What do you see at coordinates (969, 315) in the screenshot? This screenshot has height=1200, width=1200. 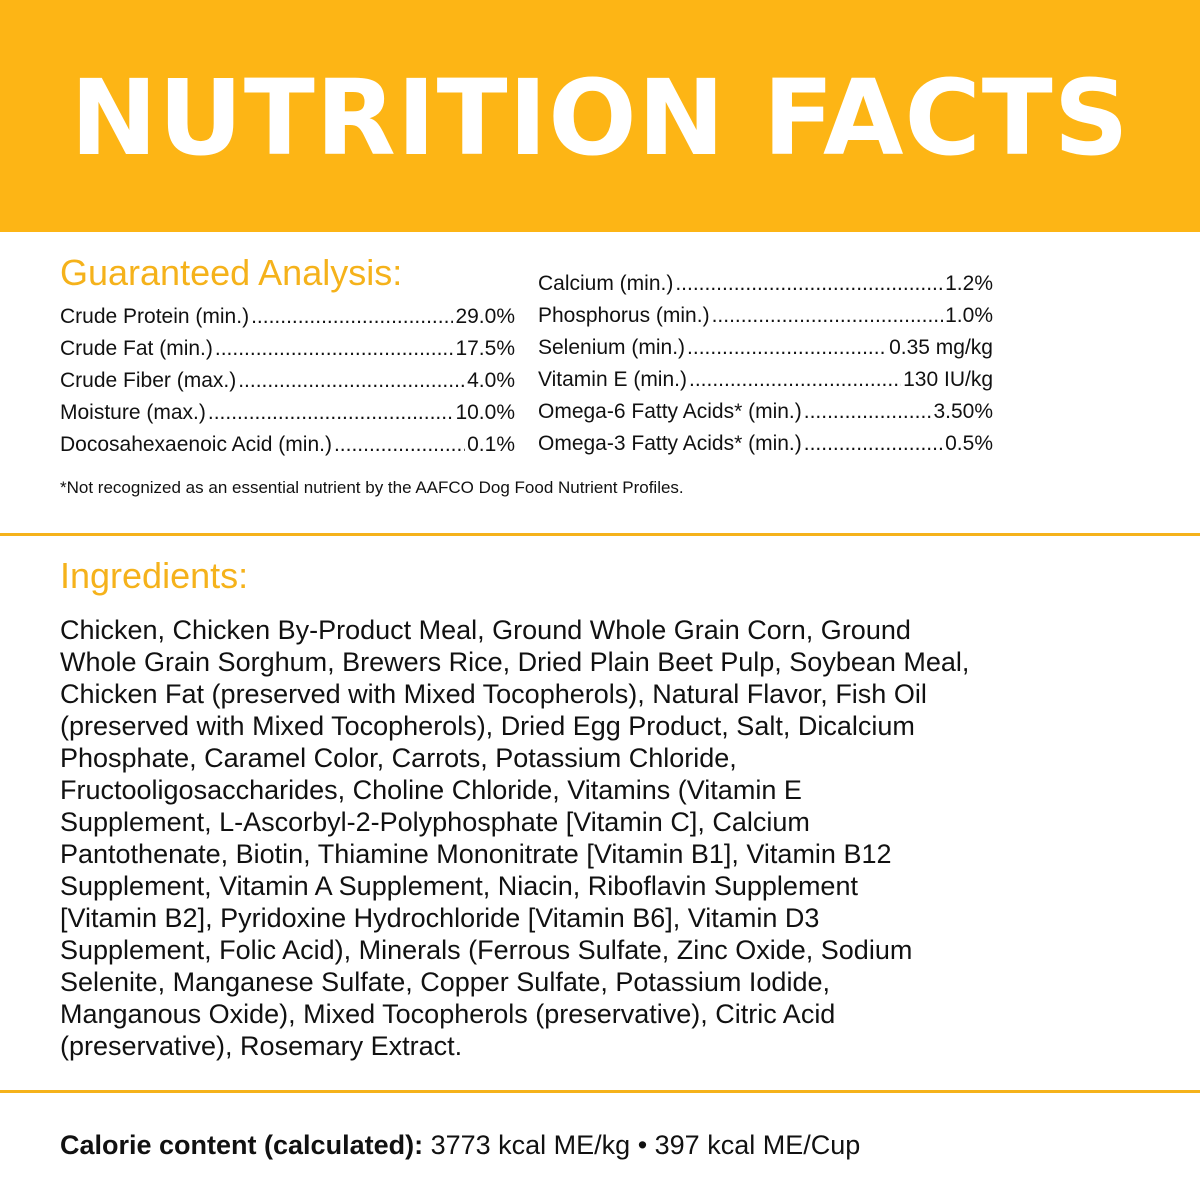 I see `nutrient-value: 1.0%` at bounding box center [969, 315].